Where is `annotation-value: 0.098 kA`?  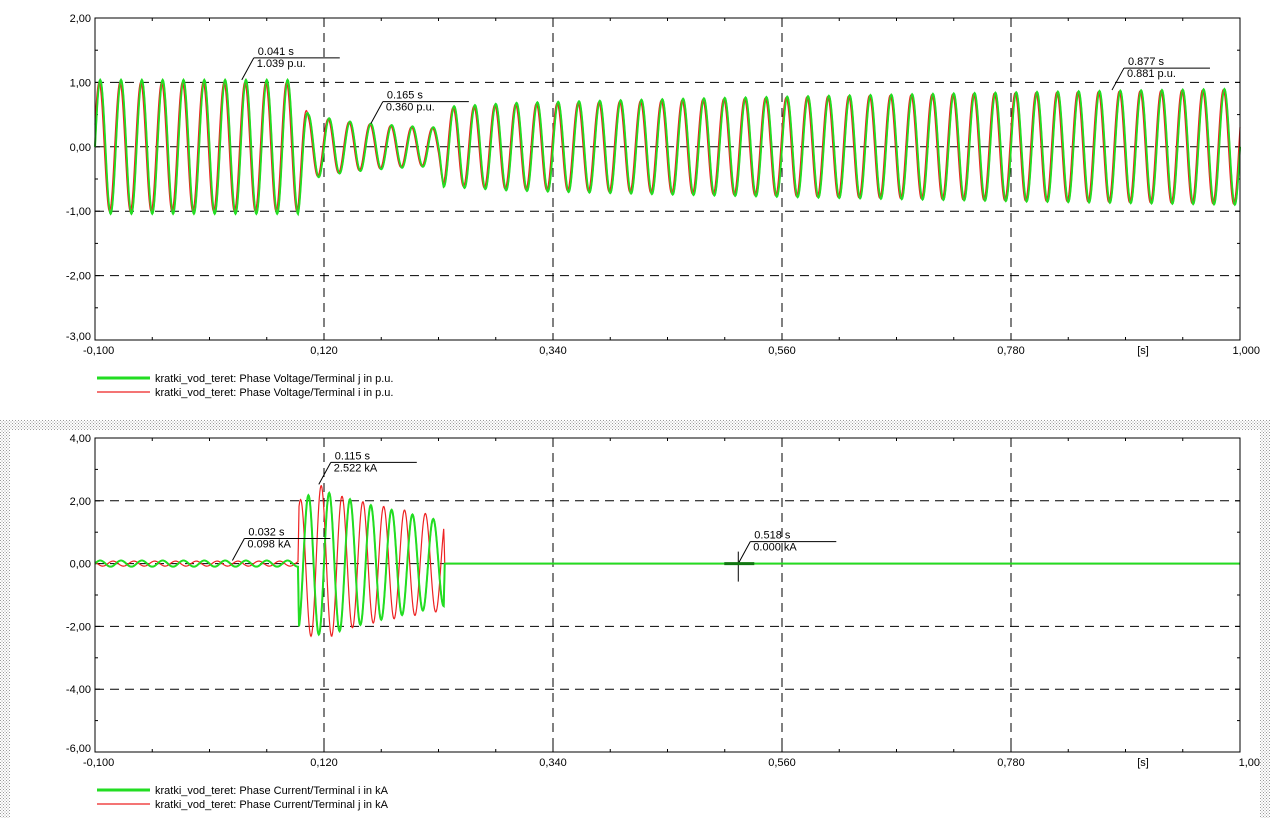
annotation-value: 0.098 kA is located at coordinates (269, 545).